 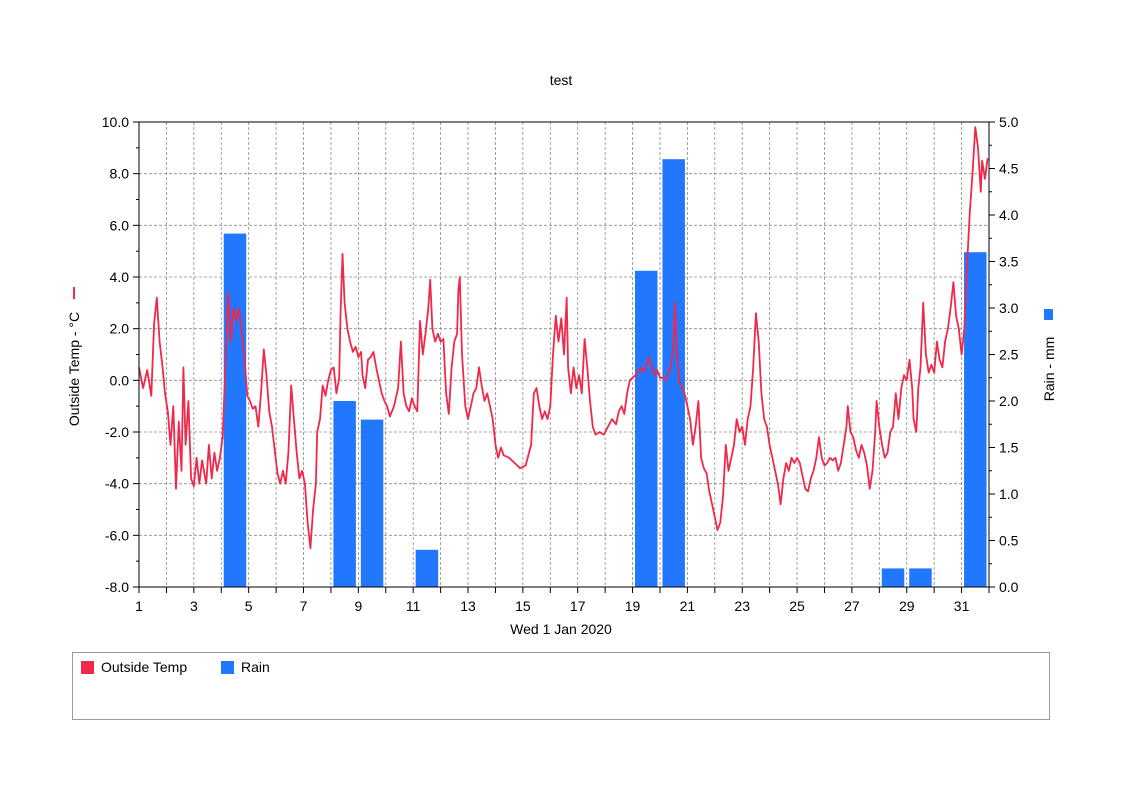 I want to click on y-left-tick-label: 2.0, so click(x=120, y=329).